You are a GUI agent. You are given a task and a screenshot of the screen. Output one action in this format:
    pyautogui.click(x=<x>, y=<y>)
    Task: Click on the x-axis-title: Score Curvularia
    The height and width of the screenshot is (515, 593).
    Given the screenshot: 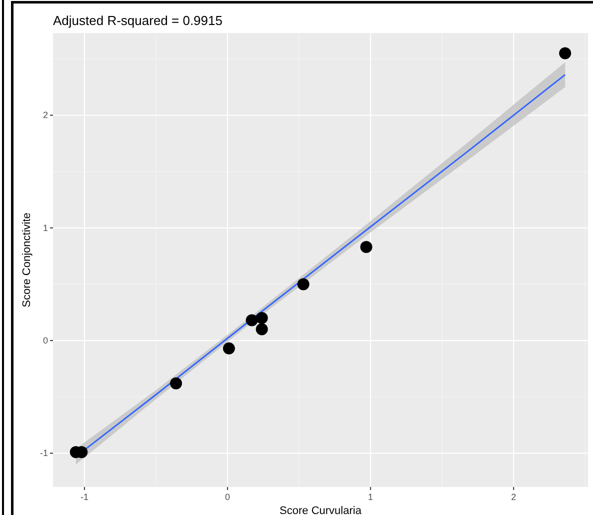 What is the action you would take?
    pyautogui.click(x=321, y=510)
    